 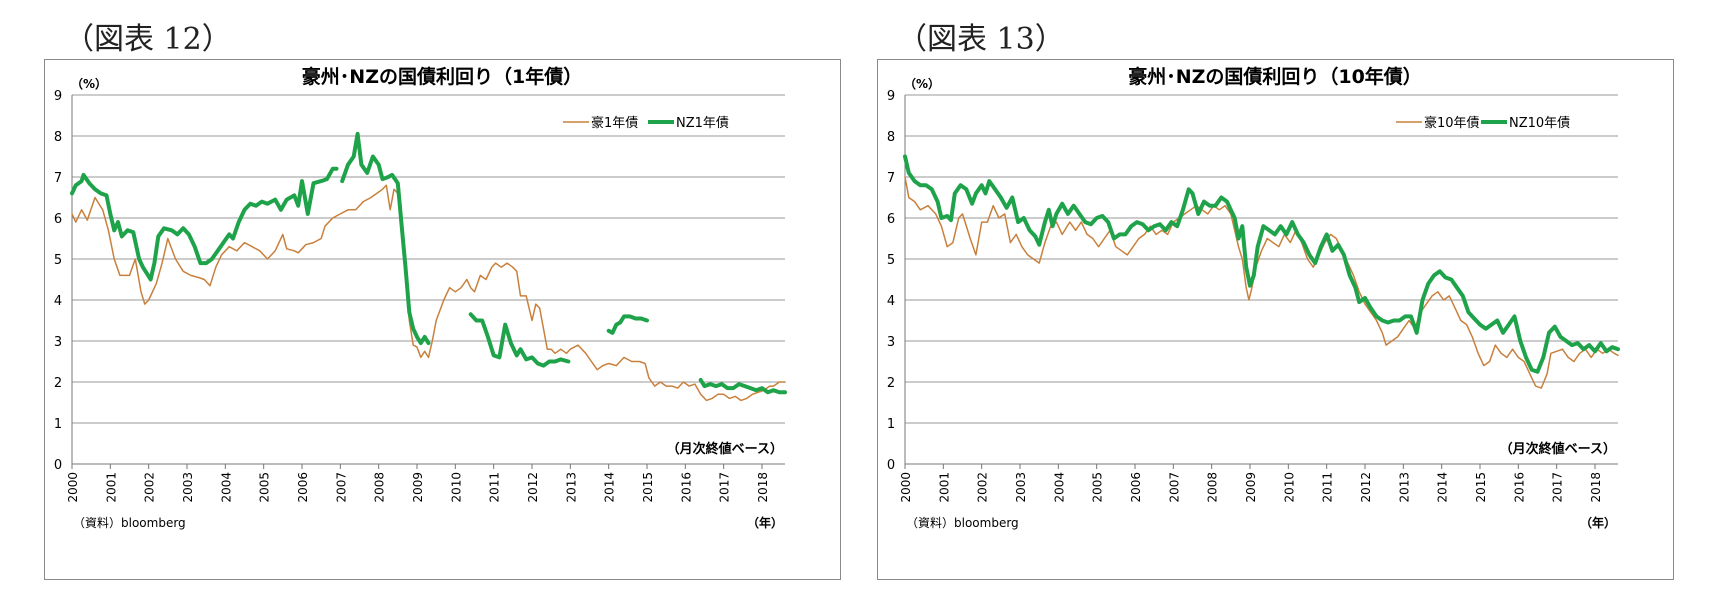 I want to click on chart-title: 豪州･NZの国債利回り（1年債）, so click(x=442, y=76).